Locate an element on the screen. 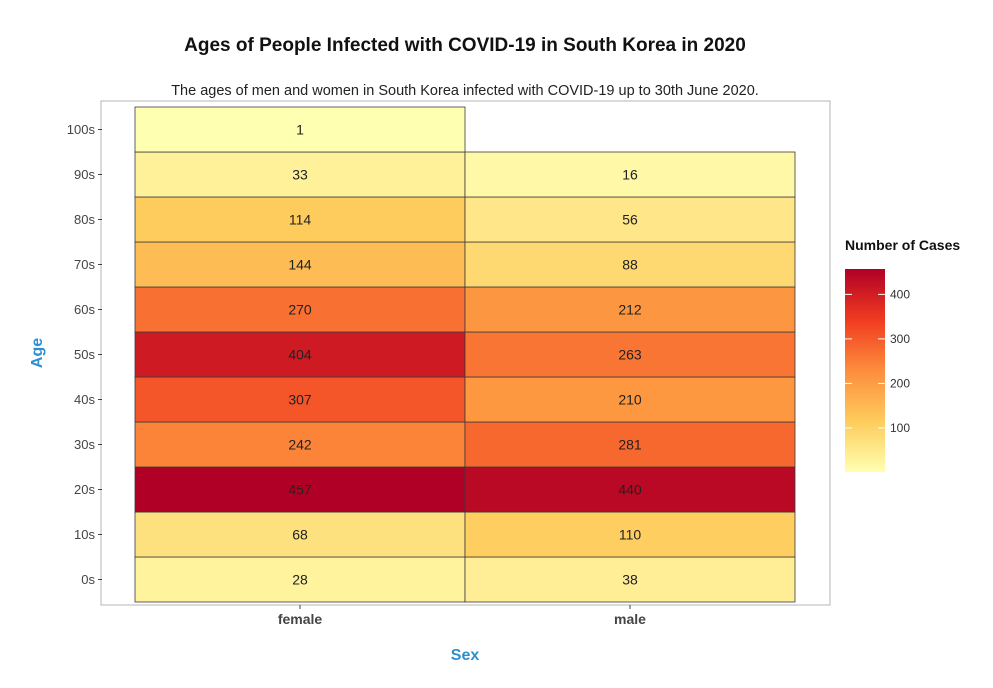  heatmap-cell-male-60s is located at coordinates (630, 309).